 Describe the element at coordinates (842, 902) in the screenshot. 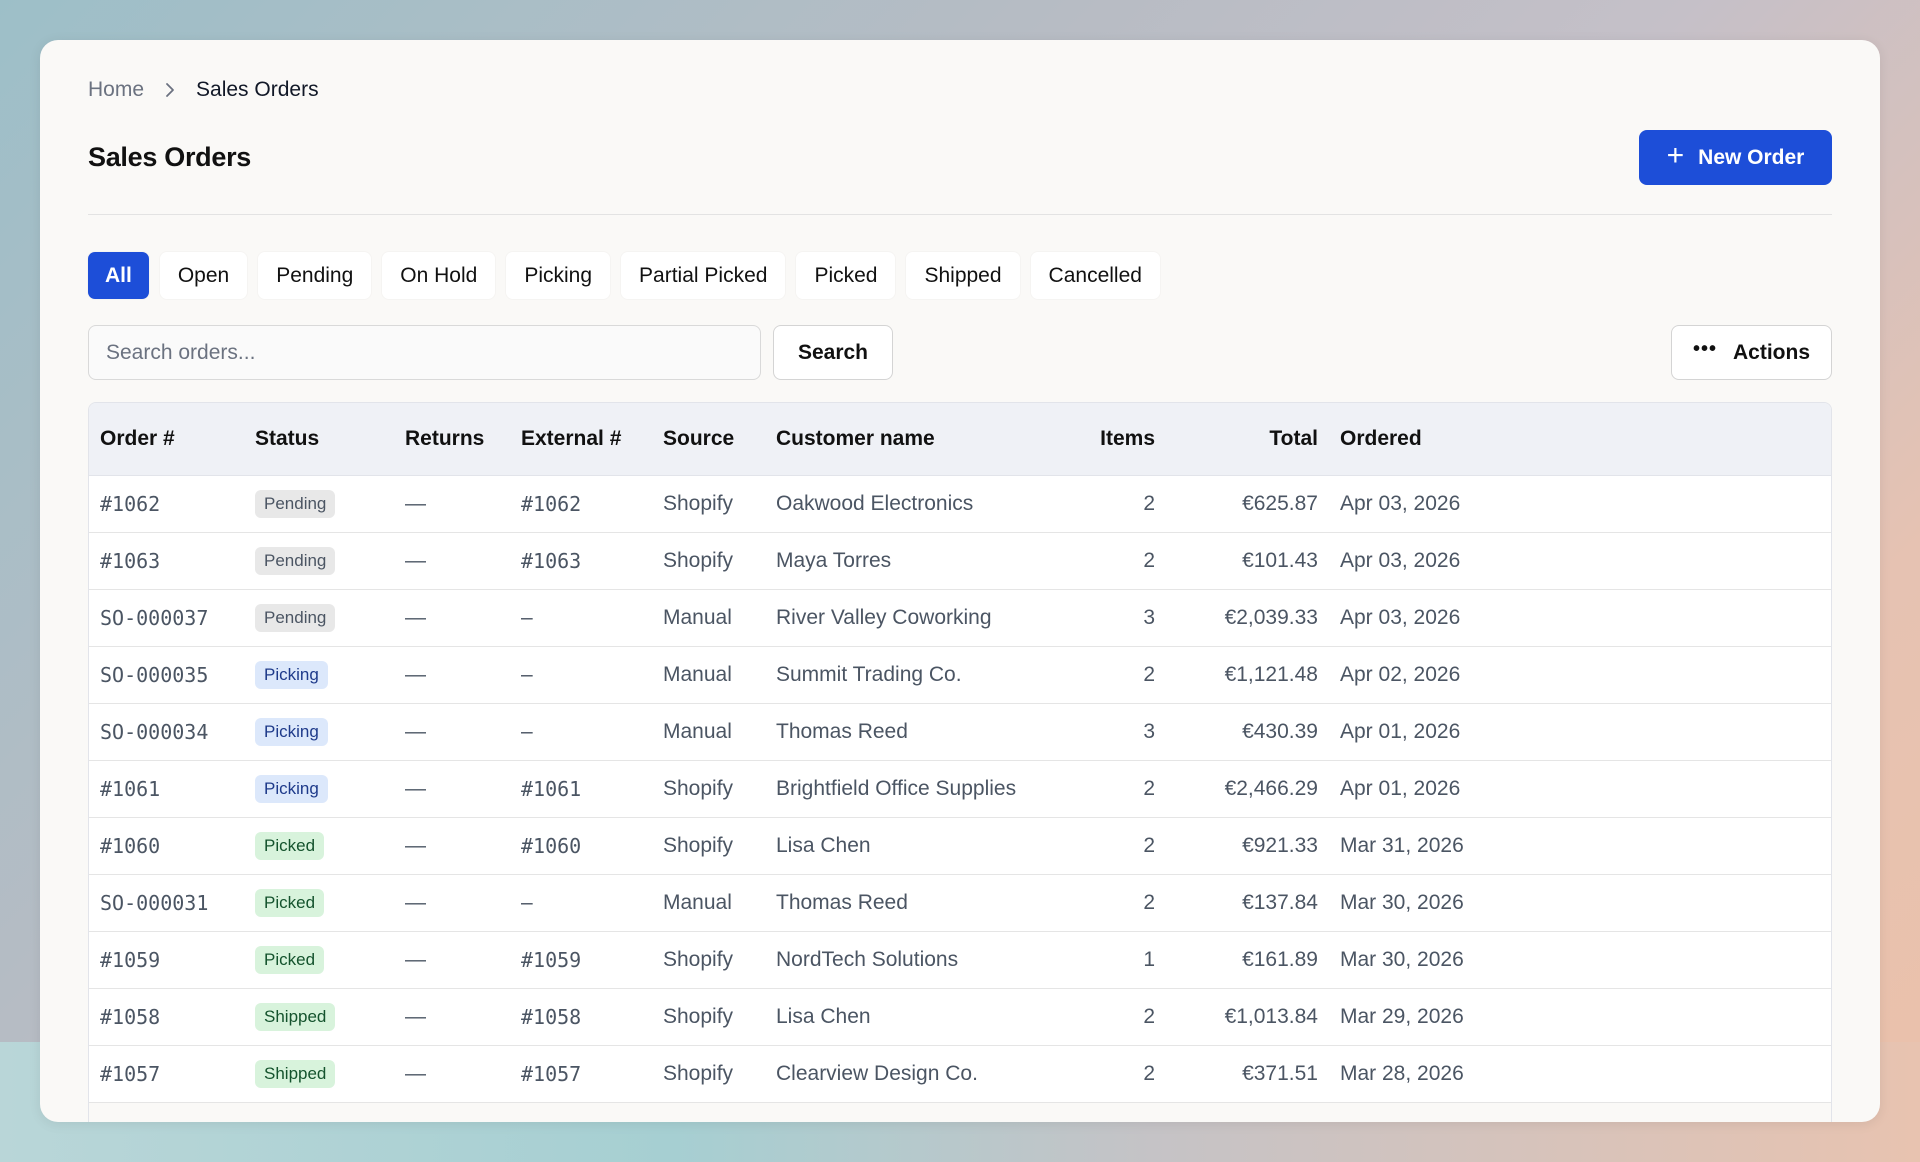

I see `cell-customer-name: Thomas Reed` at that location.